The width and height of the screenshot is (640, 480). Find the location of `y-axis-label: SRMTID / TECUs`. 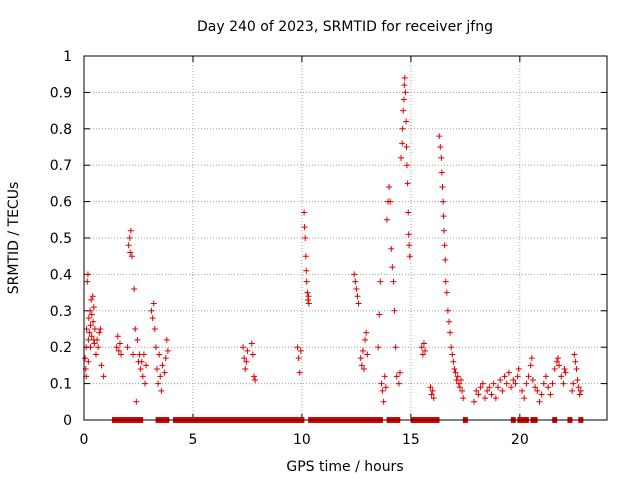

y-axis-label: SRMTID / TECUs is located at coordinates (14, 238).